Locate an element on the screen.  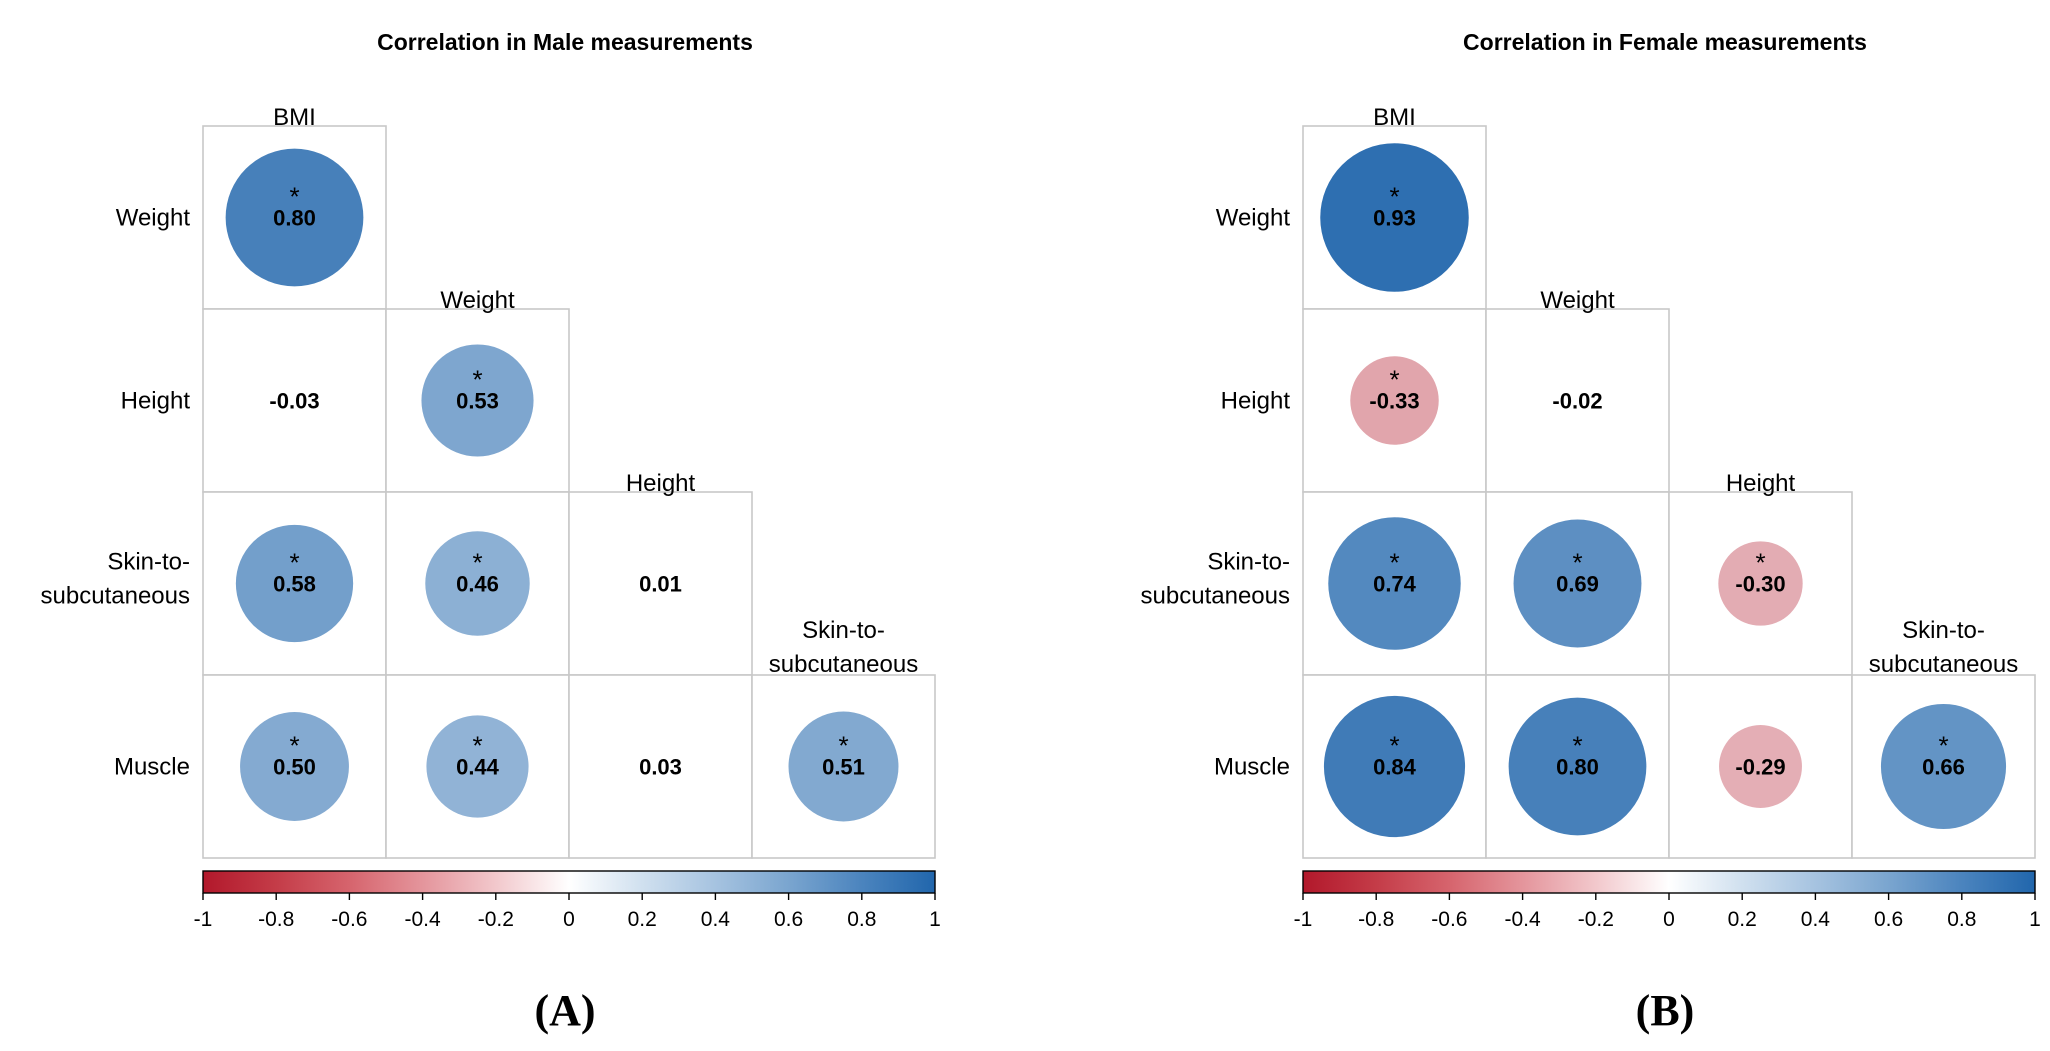
correlation-value: 0.58 is located at coordinates (294, 584).